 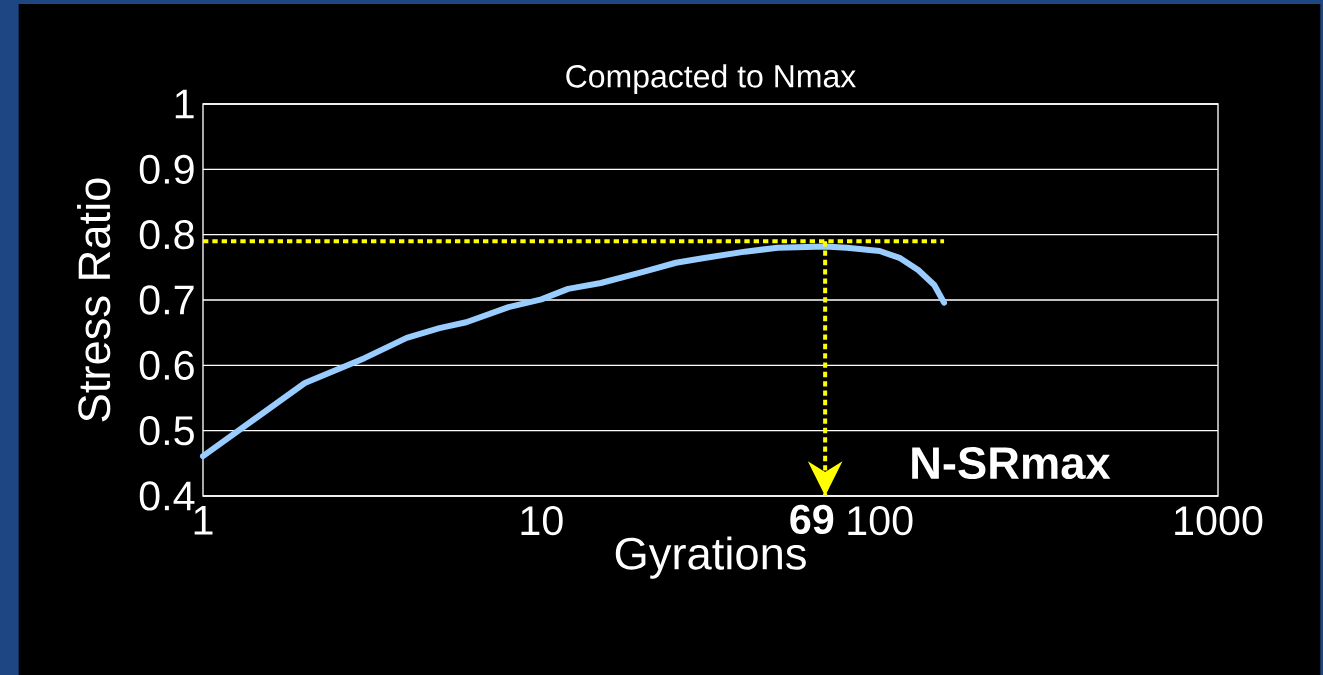 I want to click on x-axis-title: Gyrations, so click(x=710, y=557).